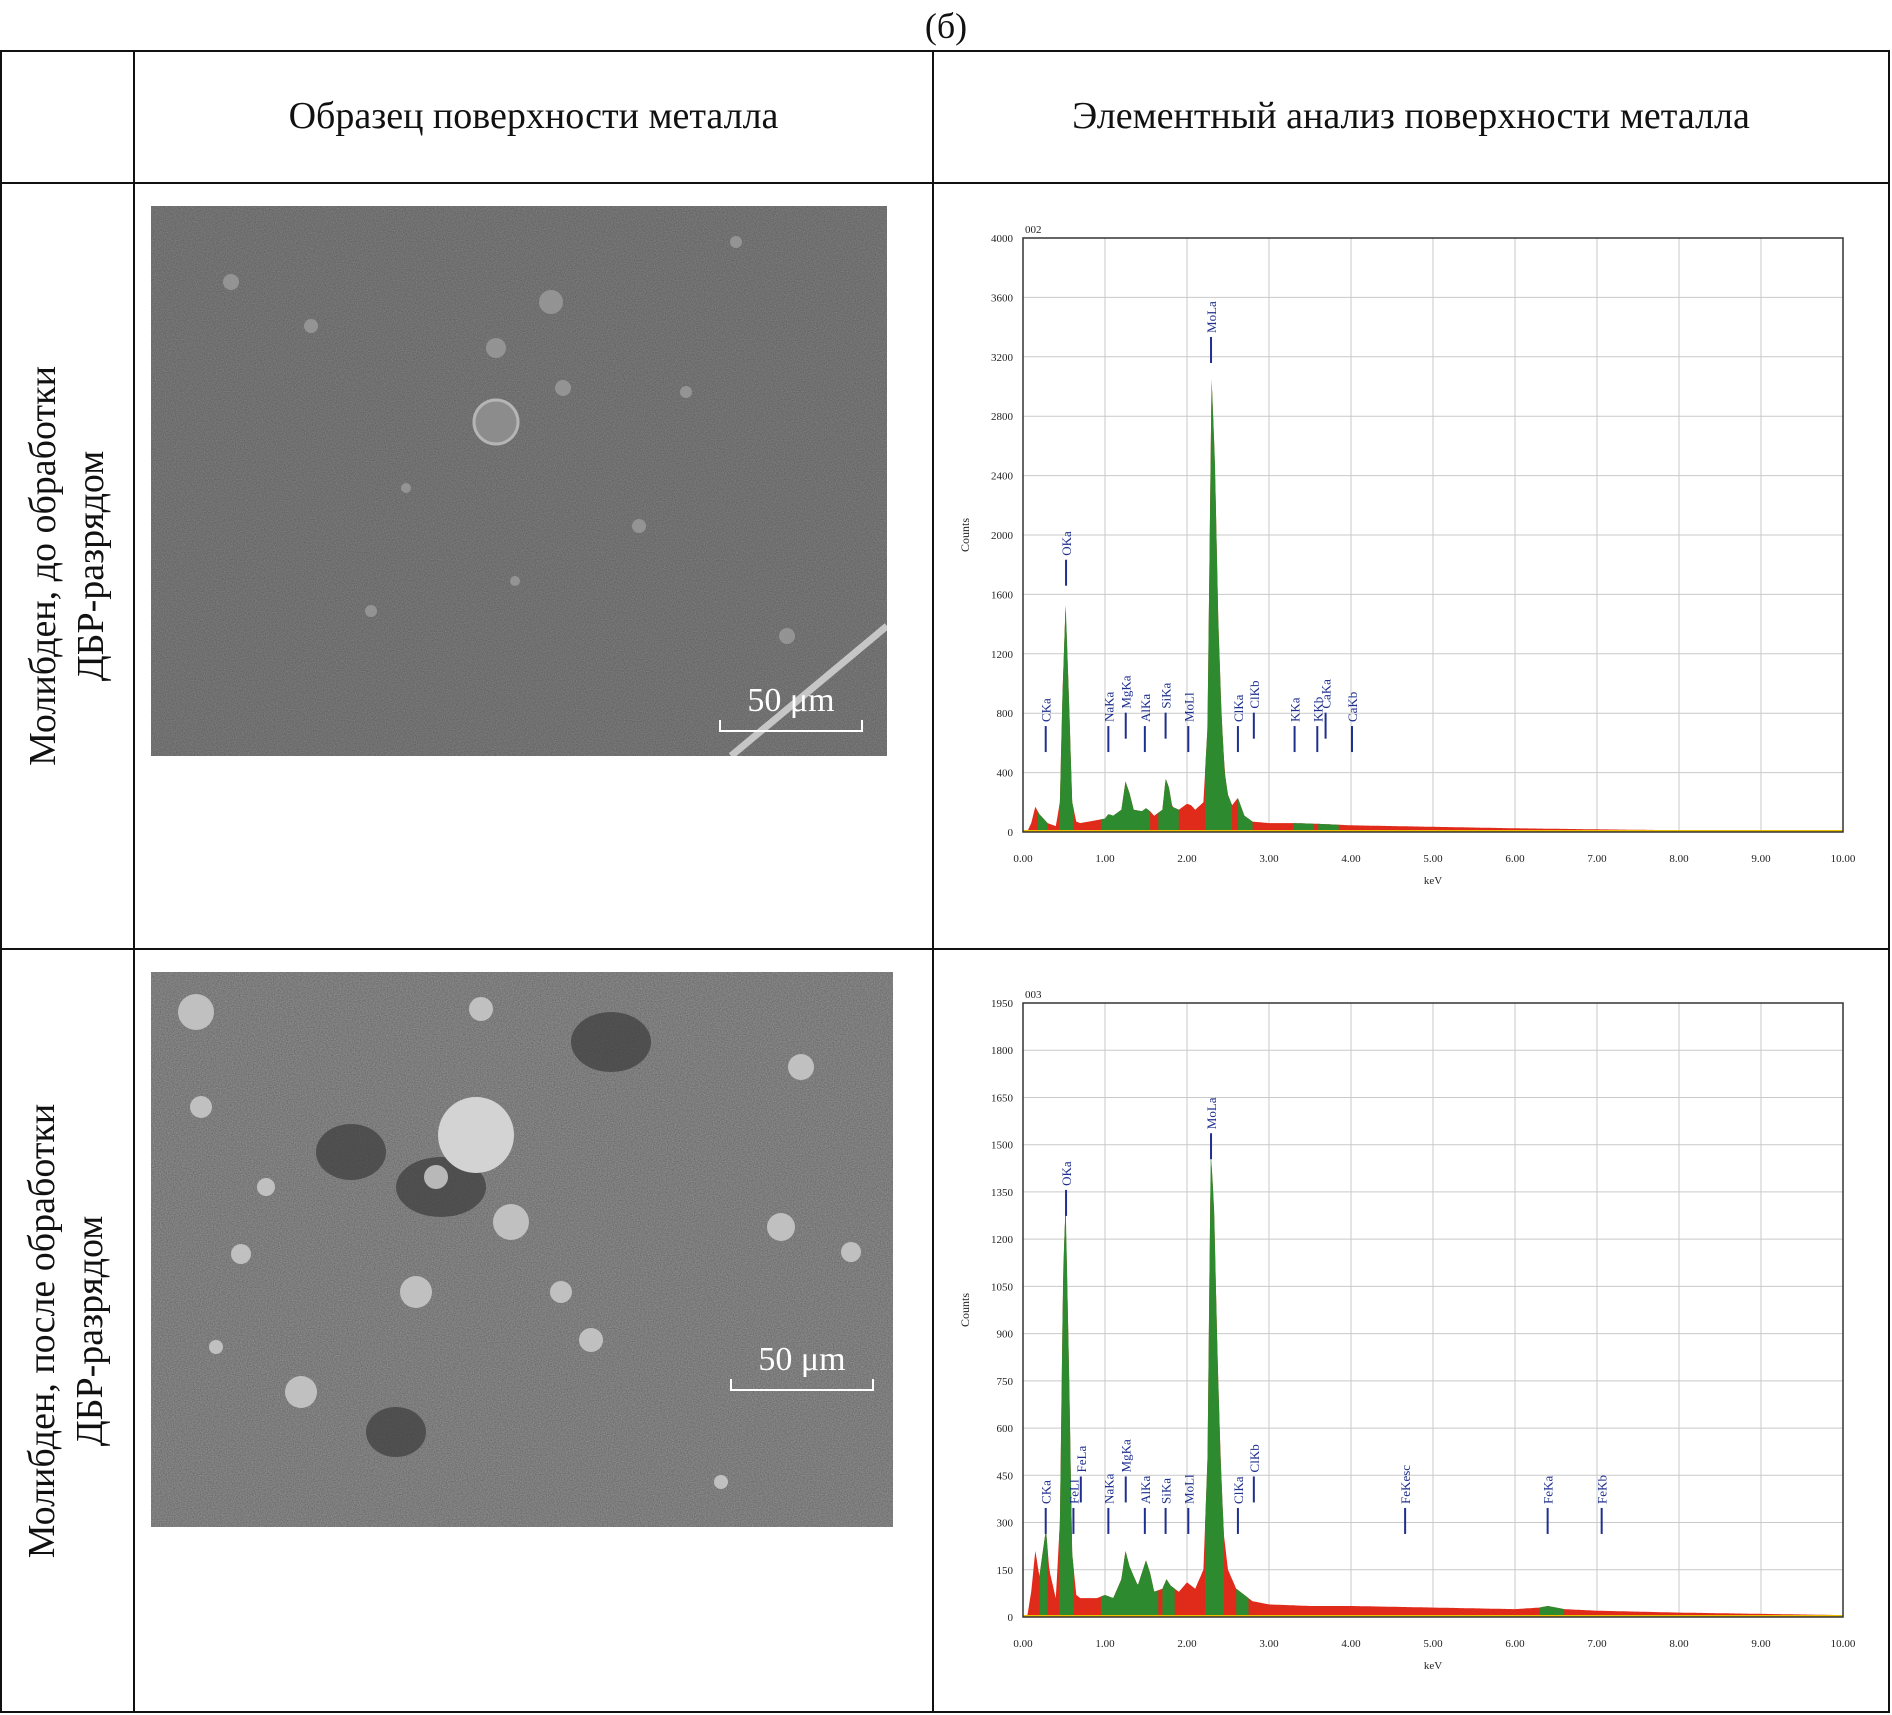 This screenshot has height=1715, width=1892. I want to click on y-tick-label: 0, so click(1011, 1618).